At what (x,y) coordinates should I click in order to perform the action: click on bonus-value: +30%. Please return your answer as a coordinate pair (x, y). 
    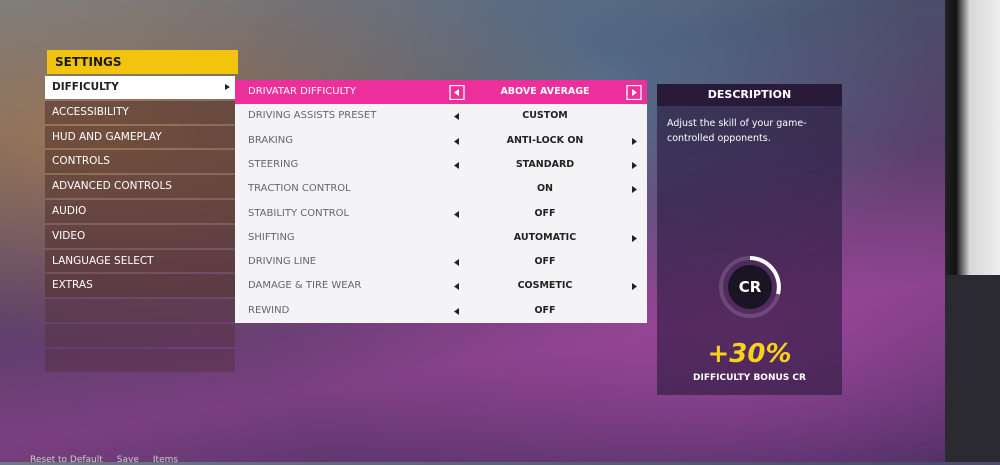
    Looking at the image, I should click on (749, 354).